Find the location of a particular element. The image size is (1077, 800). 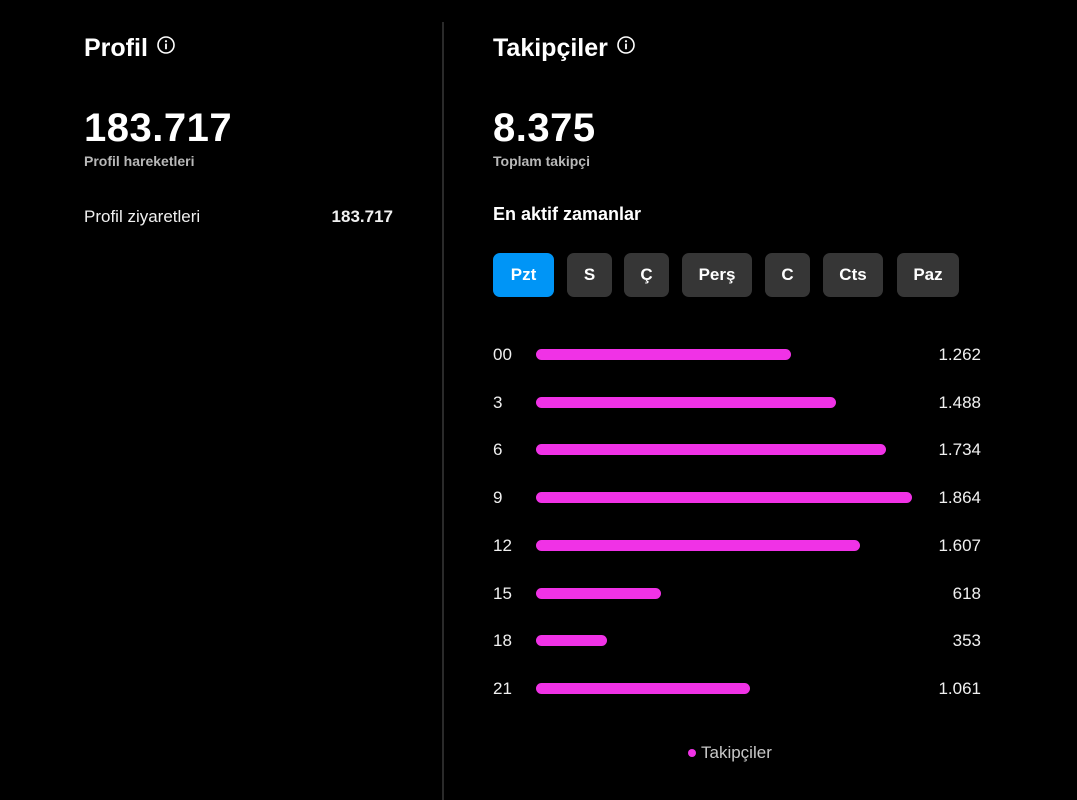

chart-hour-label: 9 is located at coordinates (498, 498).